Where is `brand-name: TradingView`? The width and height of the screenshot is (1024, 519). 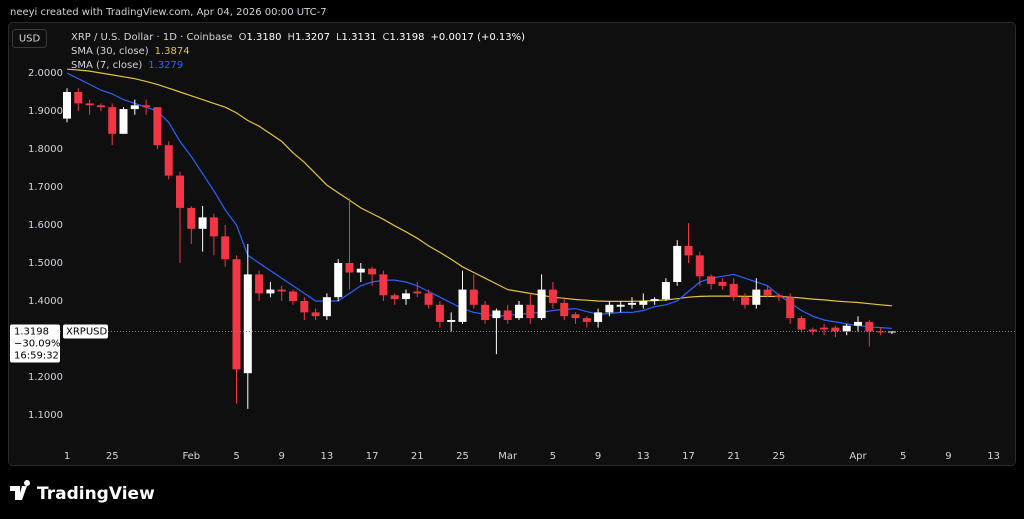
brand-name: TradingView is located at coordinates (96, 494).